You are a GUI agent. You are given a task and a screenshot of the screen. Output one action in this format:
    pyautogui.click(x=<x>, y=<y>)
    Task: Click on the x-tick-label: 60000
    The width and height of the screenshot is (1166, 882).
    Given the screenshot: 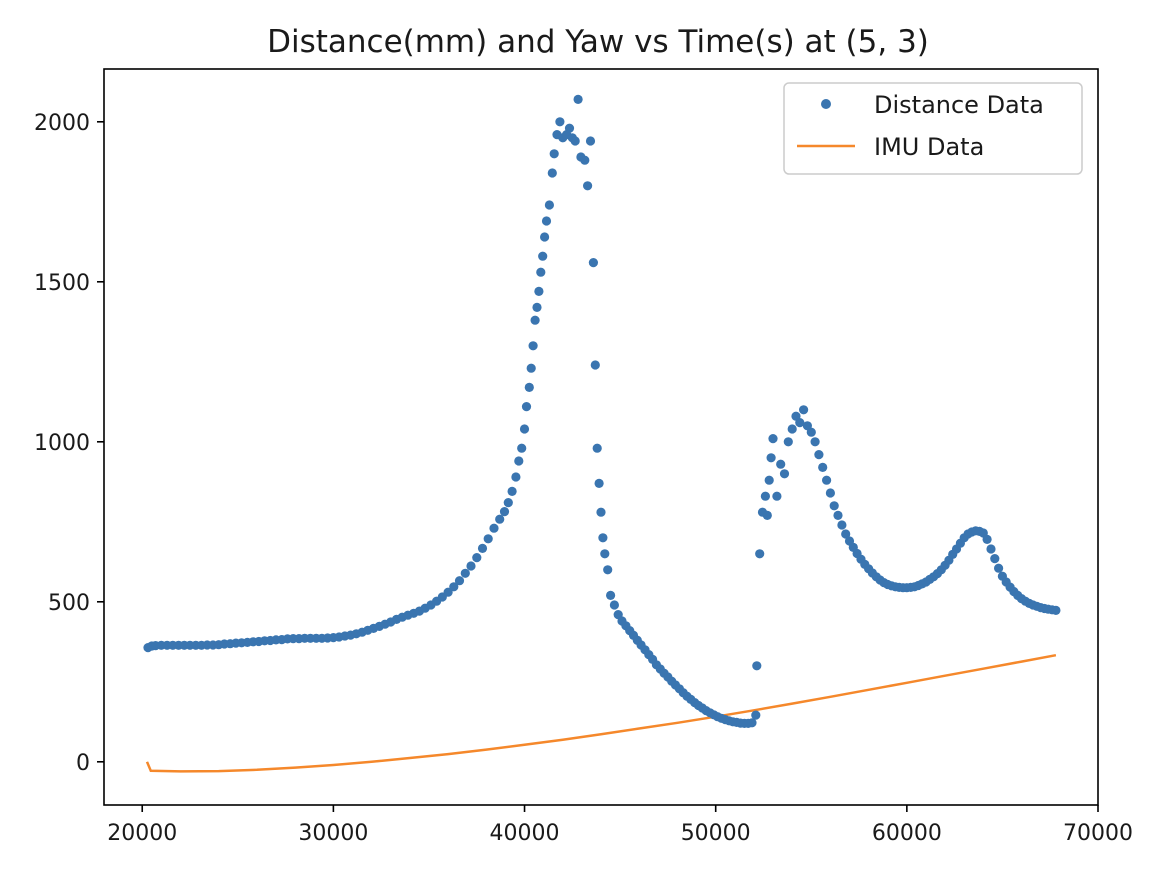 What is the action you would take?
    pyautogui.click(x=907, y=833)
    